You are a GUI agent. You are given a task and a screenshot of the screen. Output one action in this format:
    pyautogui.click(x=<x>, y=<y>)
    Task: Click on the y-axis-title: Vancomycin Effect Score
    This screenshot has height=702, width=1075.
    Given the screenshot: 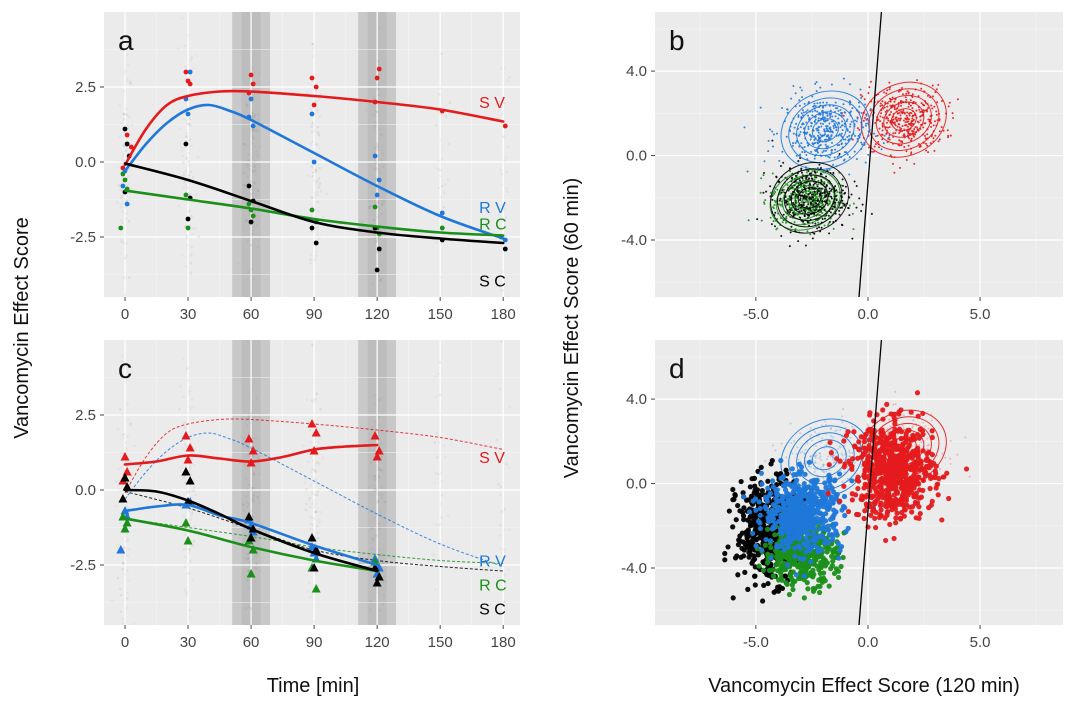 What is the action you would take?
    pyautogui.click(x=22, y=328)
    